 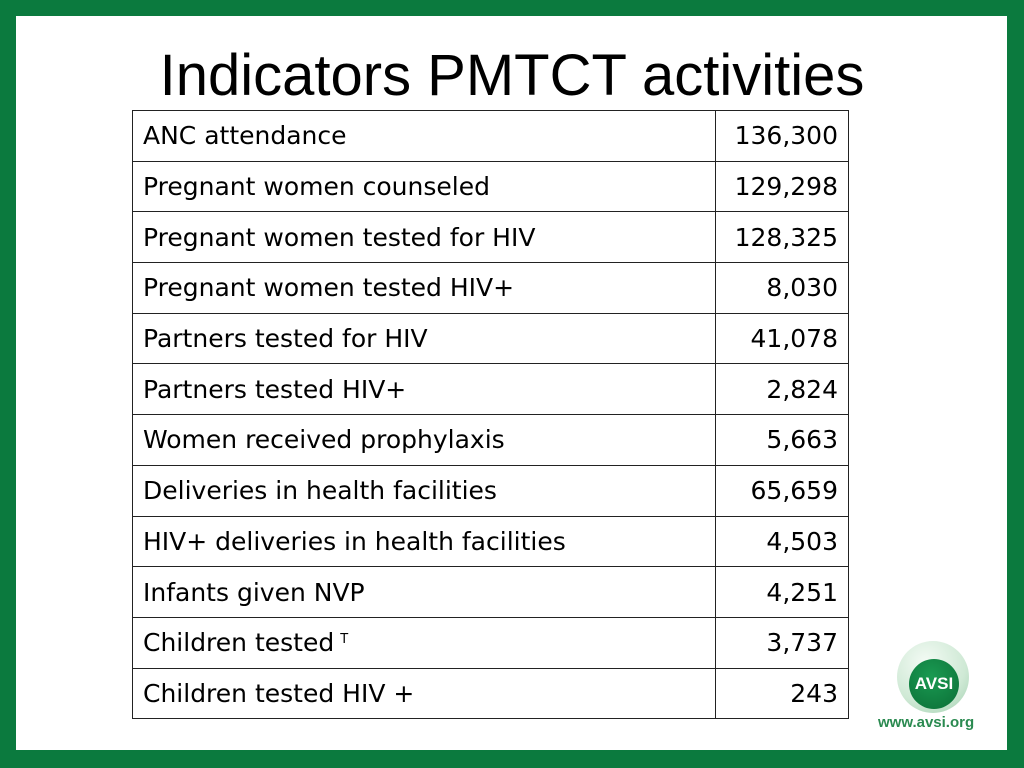 I want to click on indicator-label-text: Infants given NVP, so click(x=254, y=592).